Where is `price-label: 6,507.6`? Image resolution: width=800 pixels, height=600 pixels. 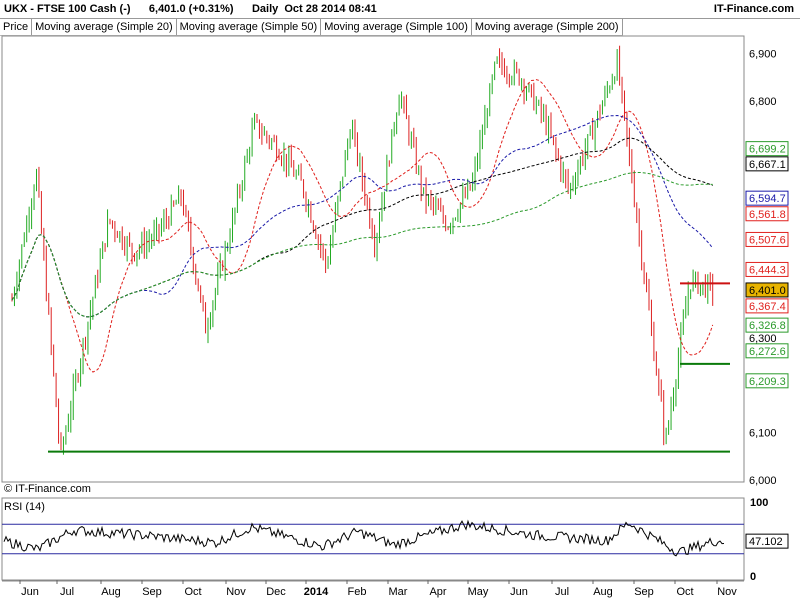
price-label: 6,507.6 is located at coordinates (767, 240).